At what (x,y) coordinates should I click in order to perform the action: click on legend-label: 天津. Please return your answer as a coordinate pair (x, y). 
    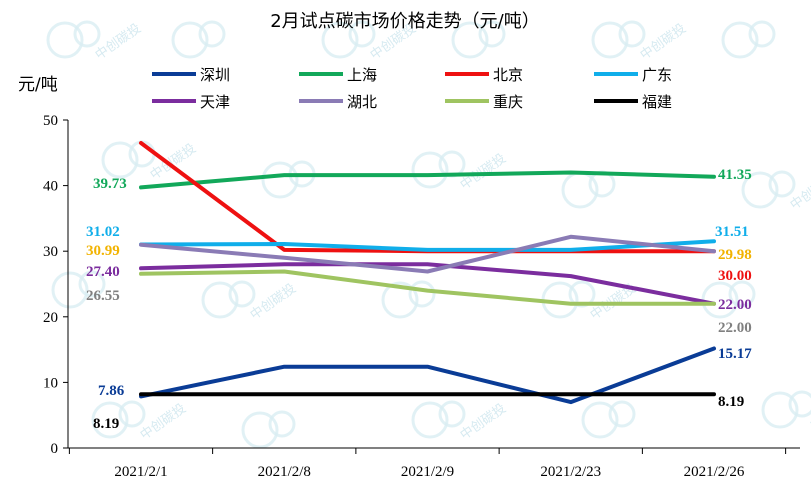
    Looking at the image, I should click on (215, 102).